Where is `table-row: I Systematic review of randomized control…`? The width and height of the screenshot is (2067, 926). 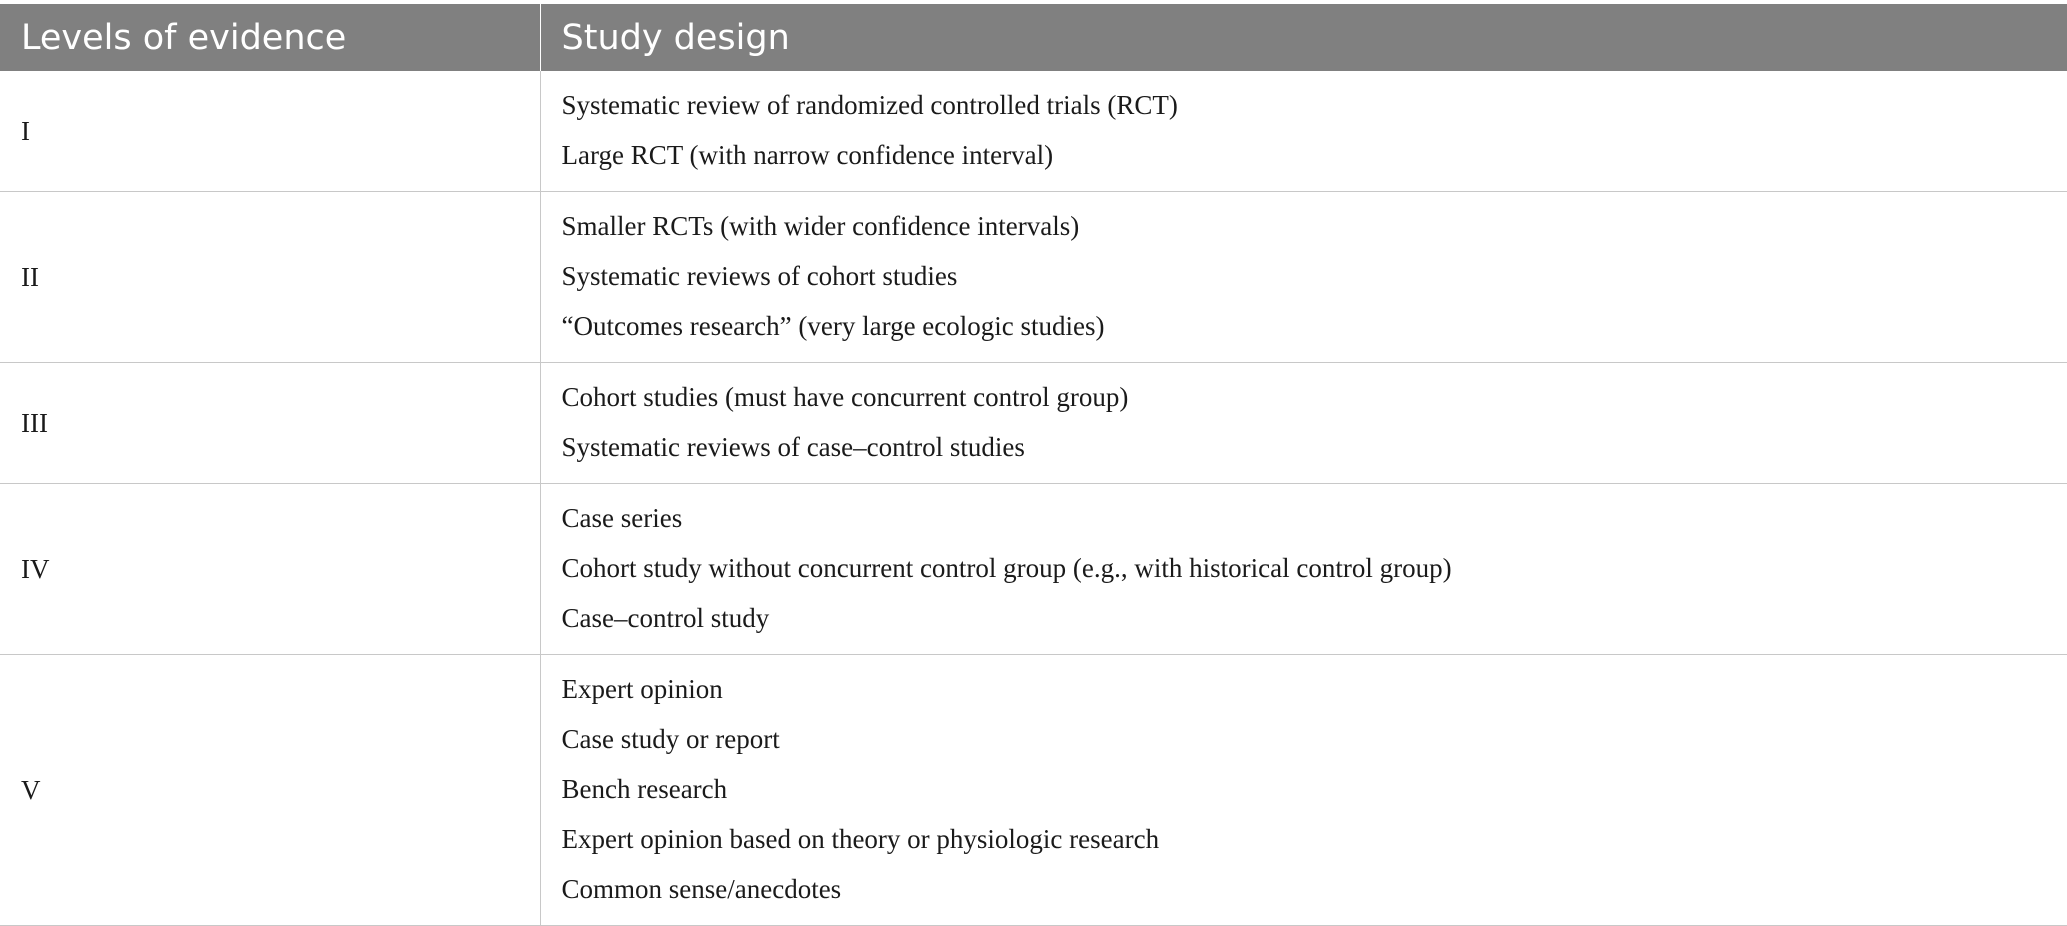
table-row: I Systematic review of randomized control… is located at coordinates (1033, 131).